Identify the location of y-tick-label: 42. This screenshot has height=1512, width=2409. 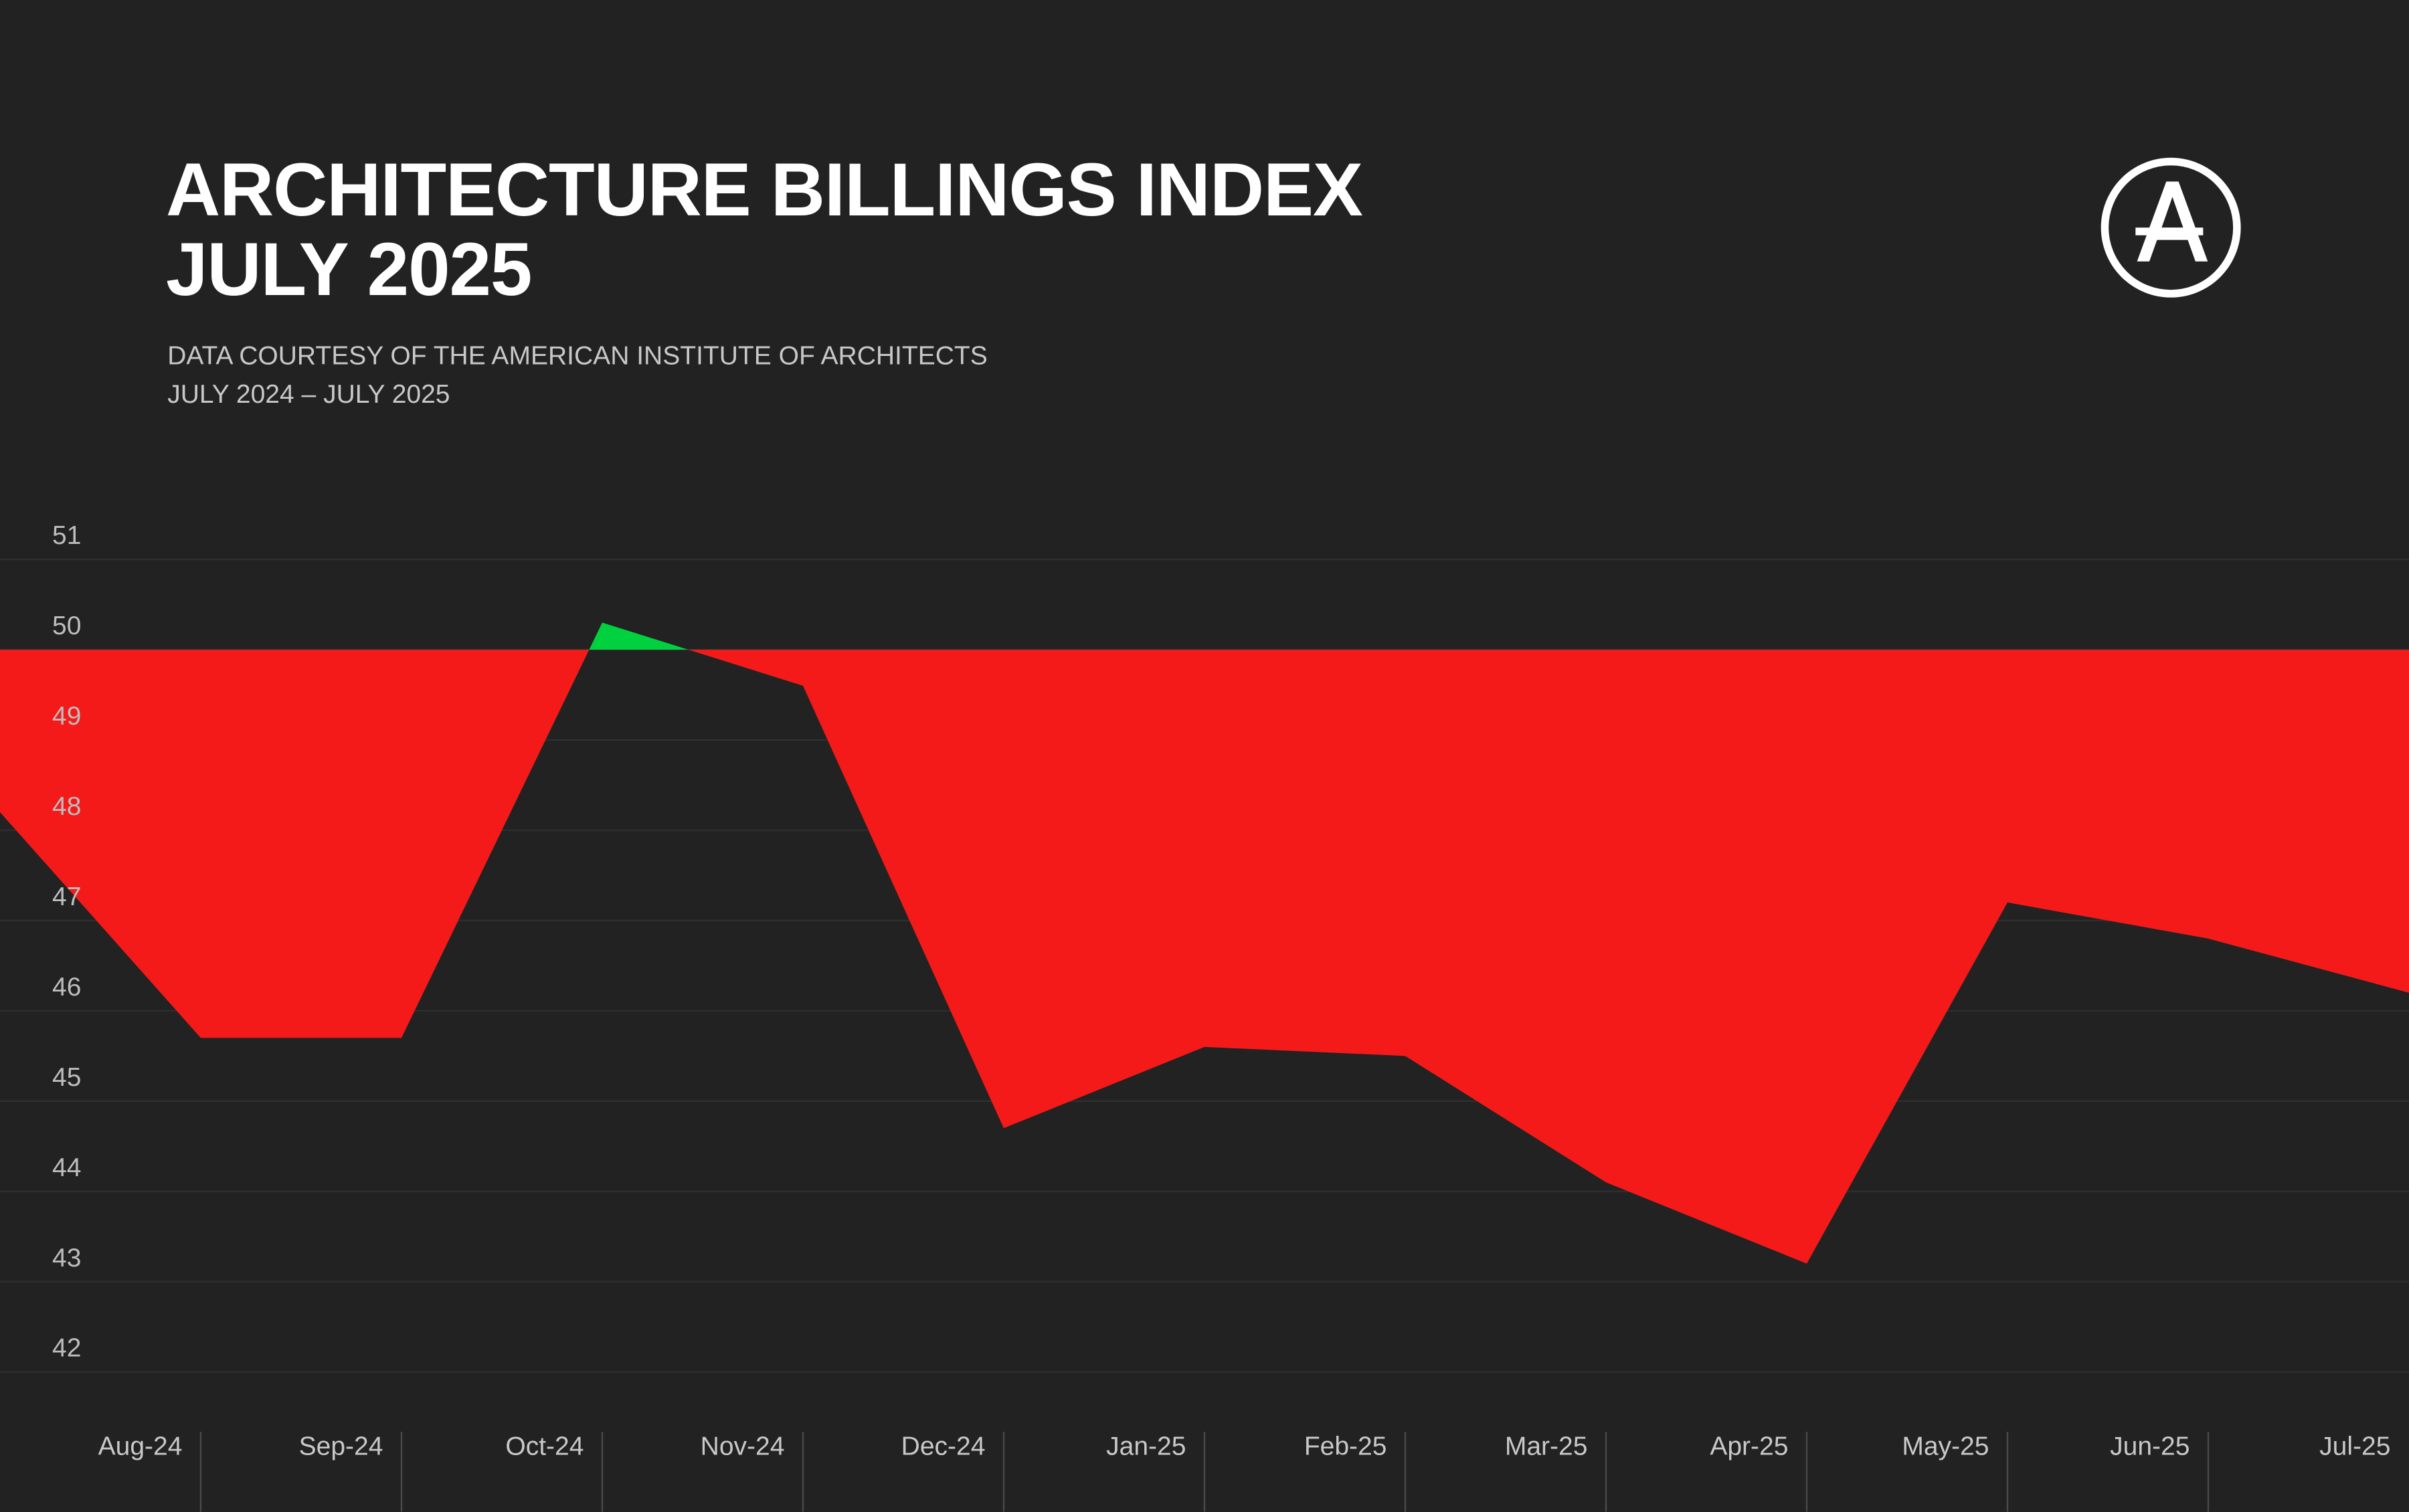
(66, 1348).